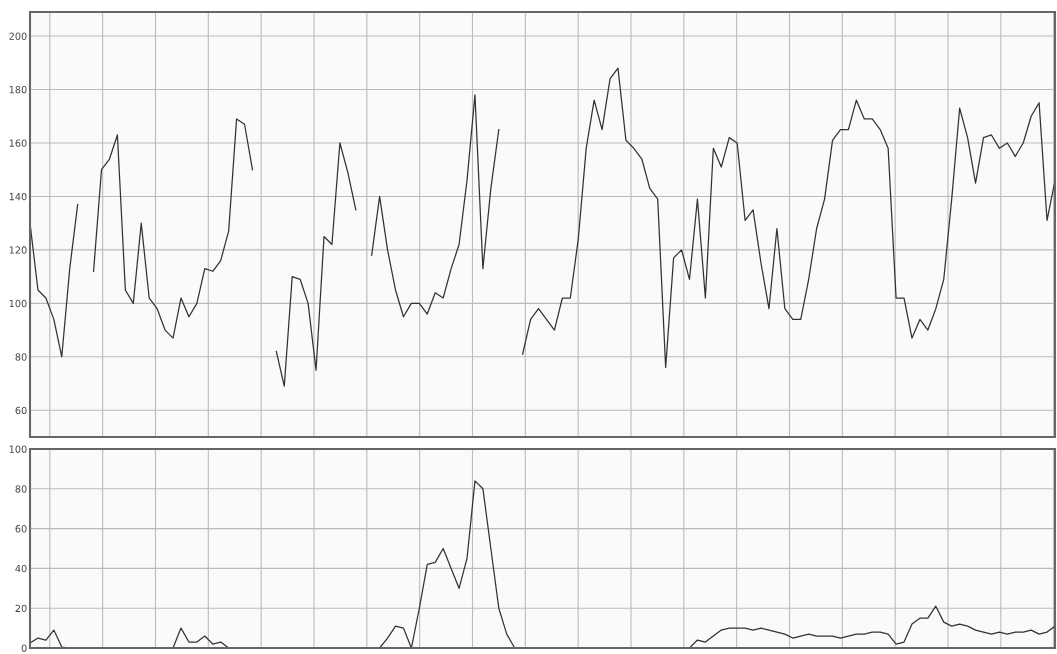 The height and width of the screenshot is (654, 1057). What do you see at coordinates (18, 250) in the screenshot?
I see `y-tick-label: 120` at bounding box center [18, 250].